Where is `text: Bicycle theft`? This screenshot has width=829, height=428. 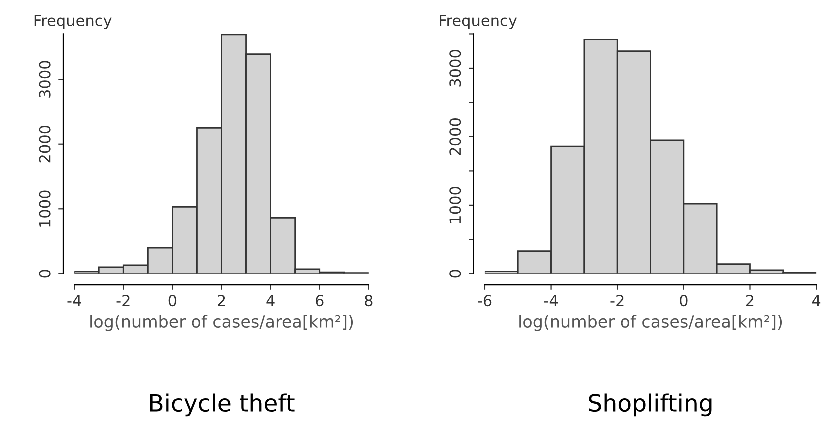
text: Bicycle theft is located at coordinates (222, 405).